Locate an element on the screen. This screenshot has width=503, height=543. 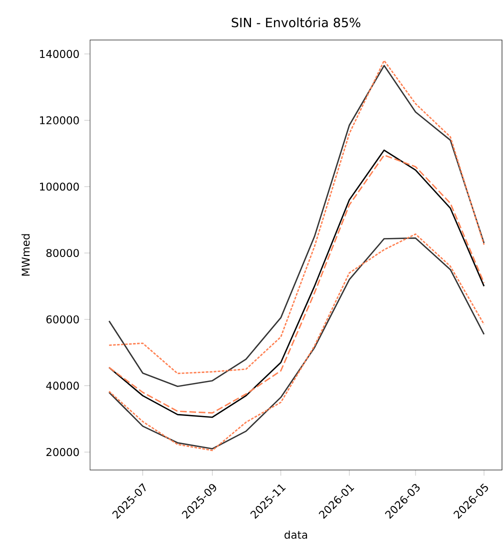
y-tick-label: 120000 is located at coordinates (59, 120).